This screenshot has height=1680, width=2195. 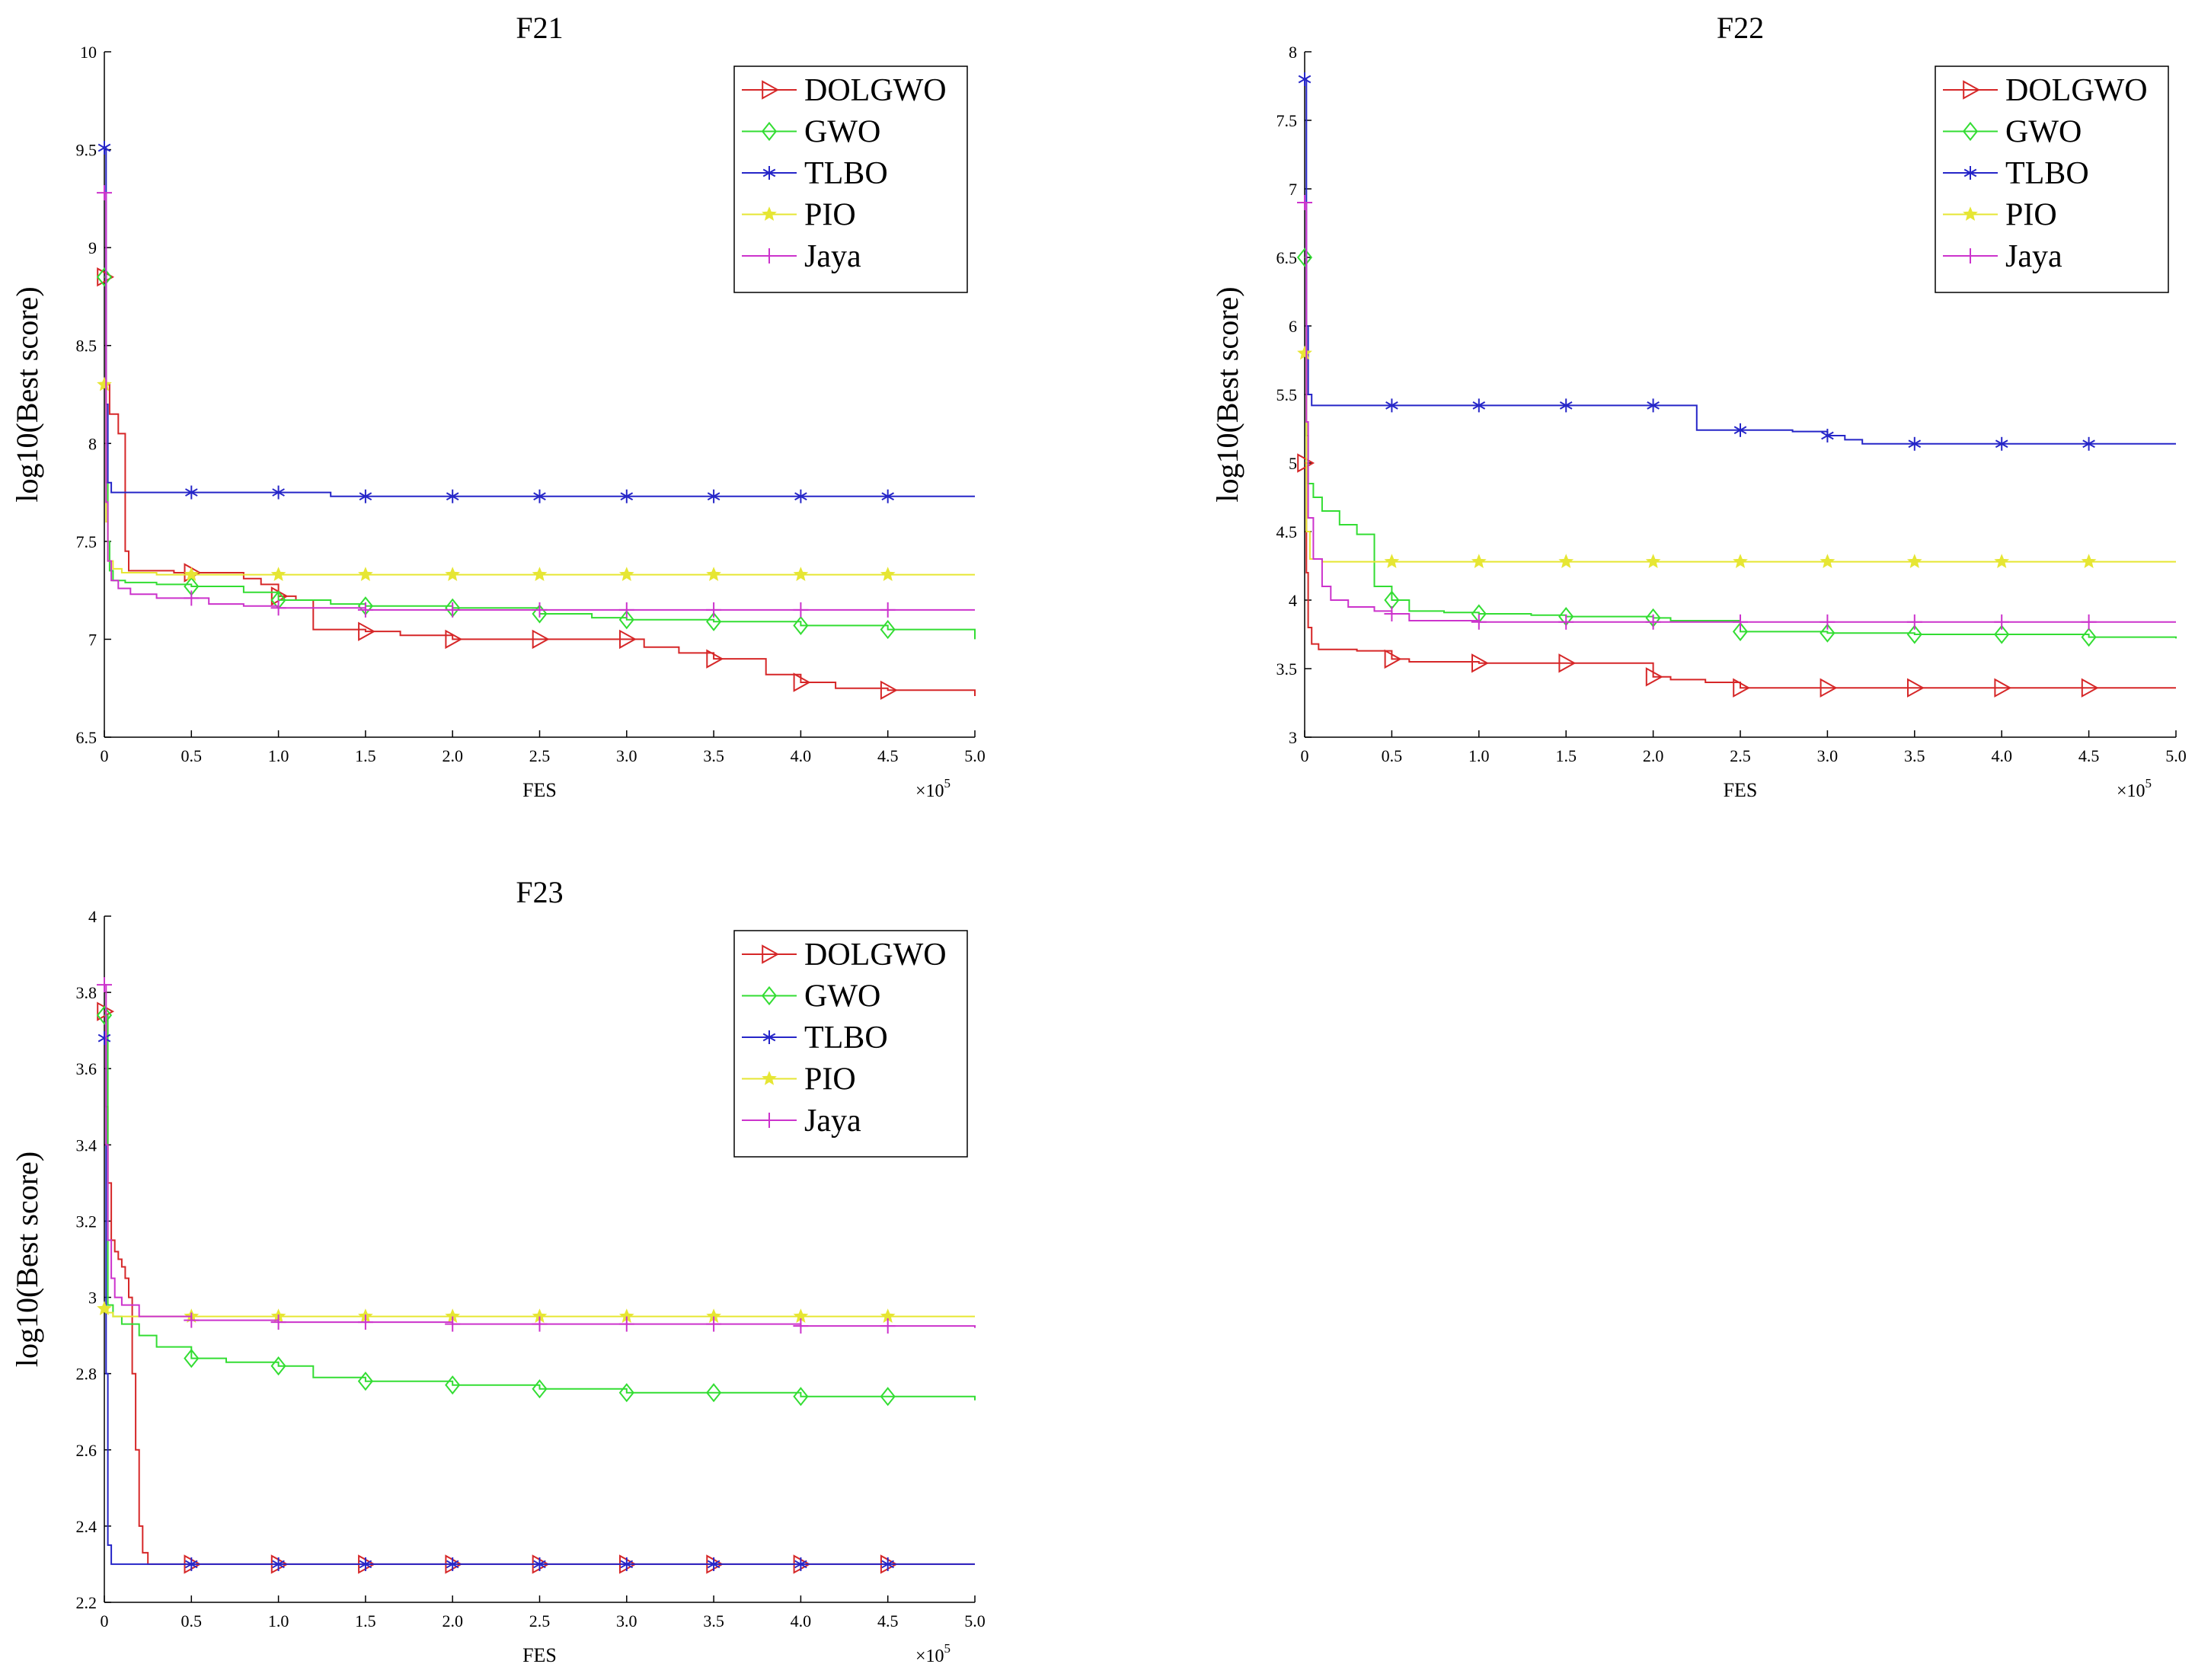 What do you see at coordinates (1227, 394) in the screenshot?
I see `y-axis-label: log10(Best score)` at bounding box center [1227, 394].